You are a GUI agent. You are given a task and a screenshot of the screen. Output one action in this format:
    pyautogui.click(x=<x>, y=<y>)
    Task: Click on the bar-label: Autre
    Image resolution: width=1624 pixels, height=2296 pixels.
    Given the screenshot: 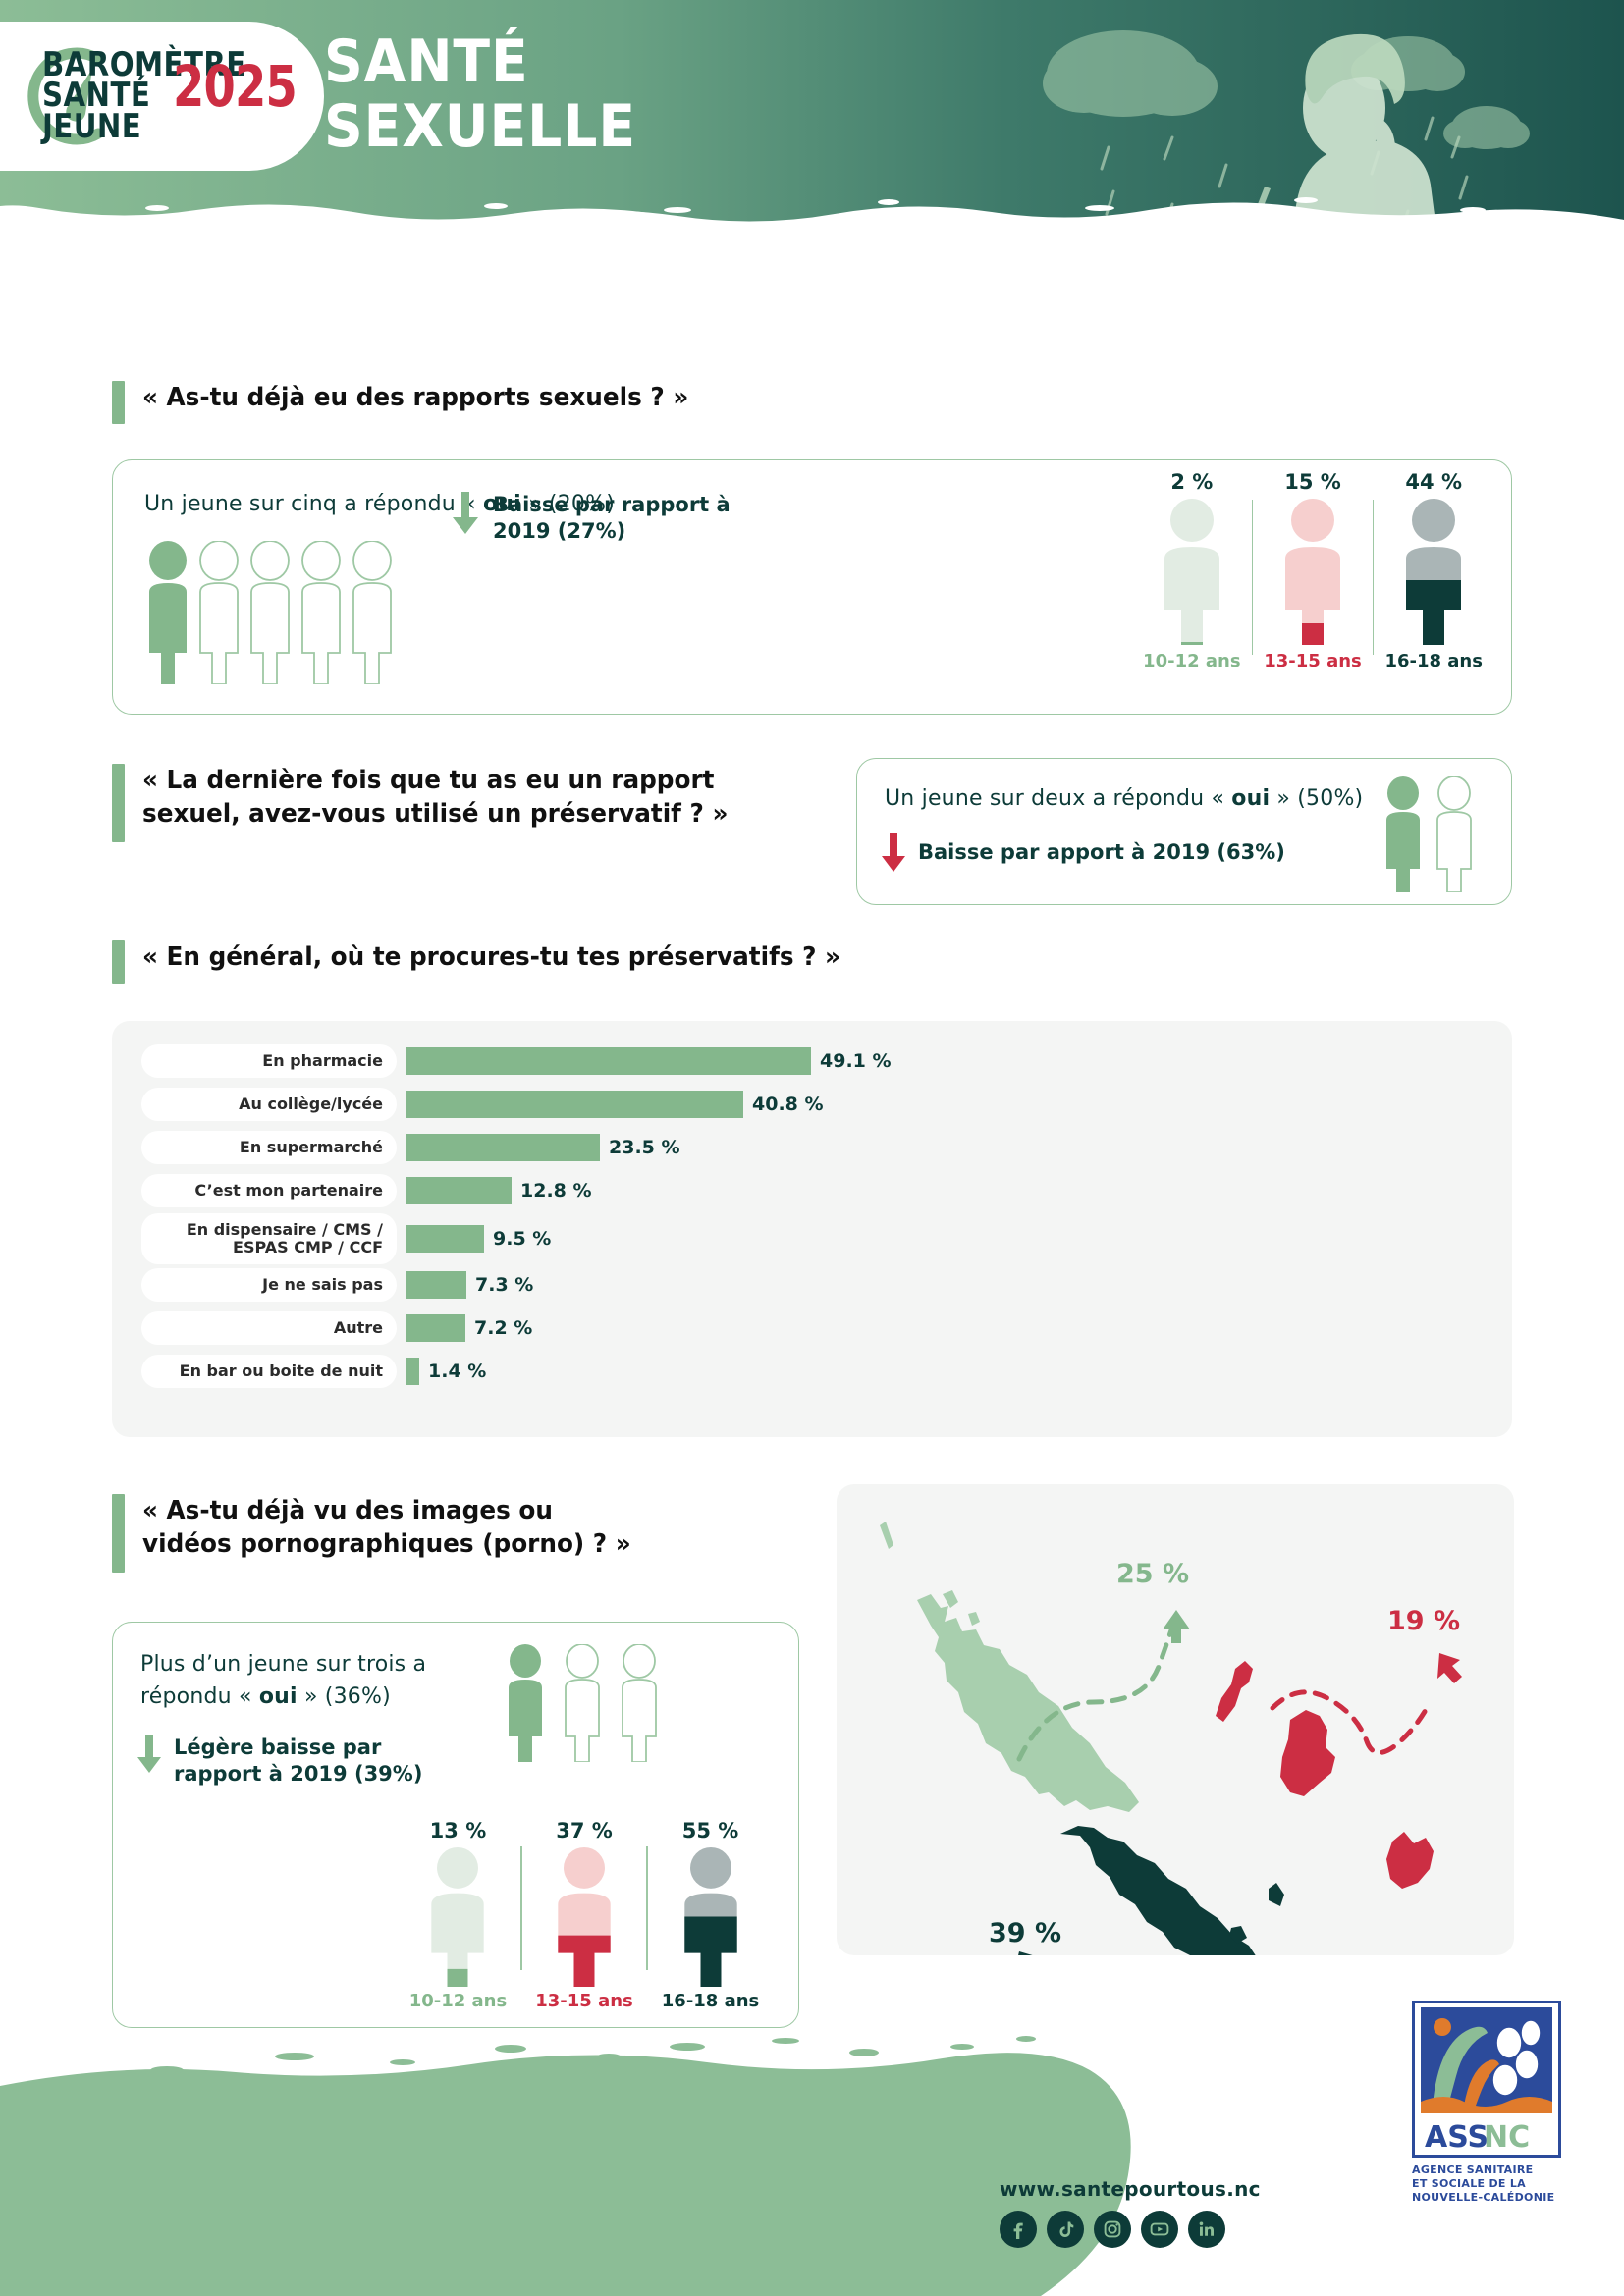 What is the action you would take?
    pyautogui.click(x=269, y=1328)
    